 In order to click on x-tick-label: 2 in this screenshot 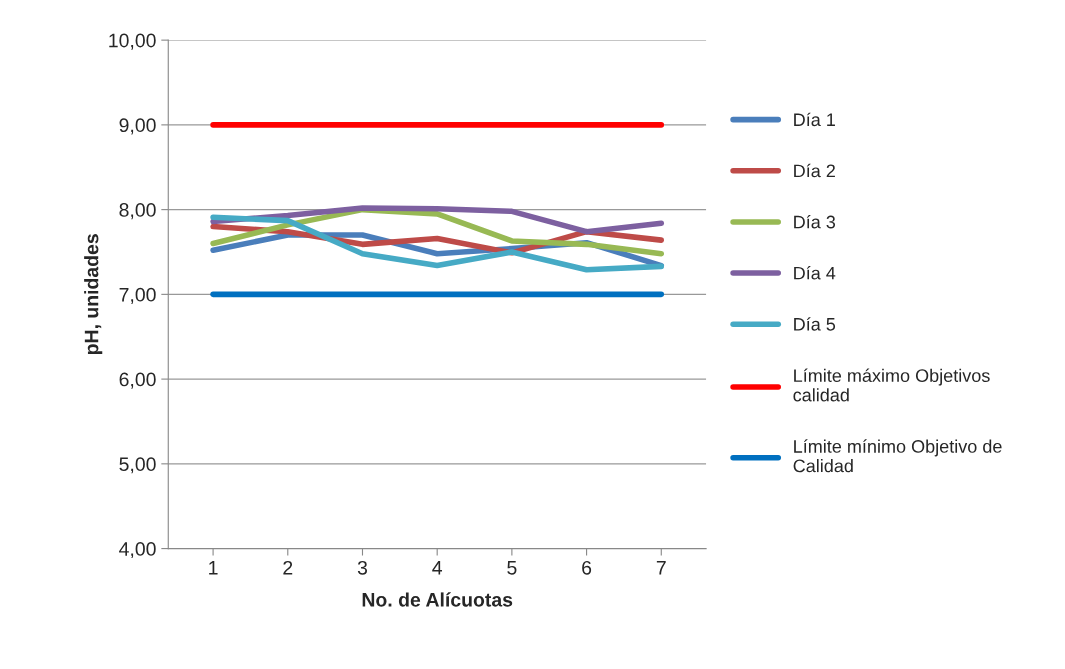, I will do `click(288, 567)`.